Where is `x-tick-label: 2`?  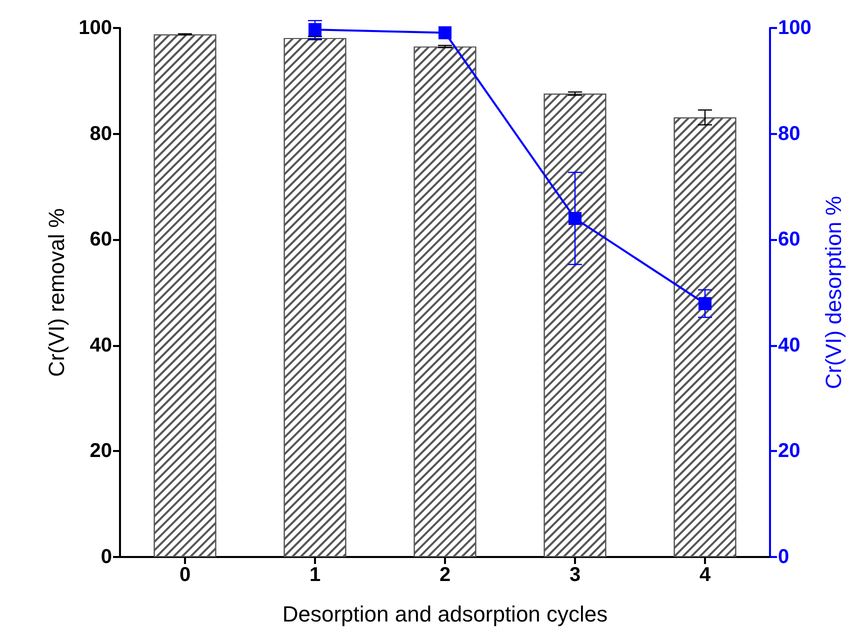
x-tick-label: 2 is located at coordinates (445, 575).